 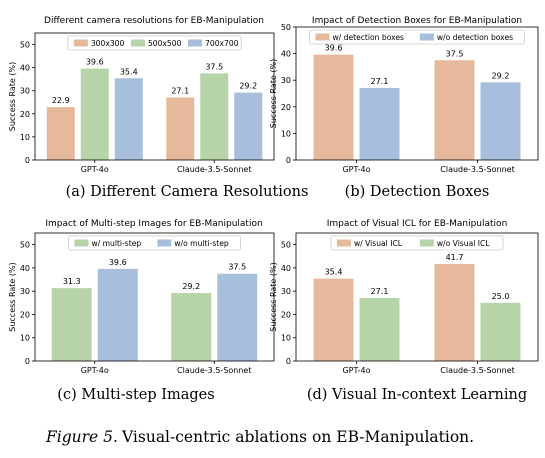 What do you see at coordinates (201, 243) in the screenshot?
I see `legend-label: w/o multi-step` at bounding box center [201, 243].